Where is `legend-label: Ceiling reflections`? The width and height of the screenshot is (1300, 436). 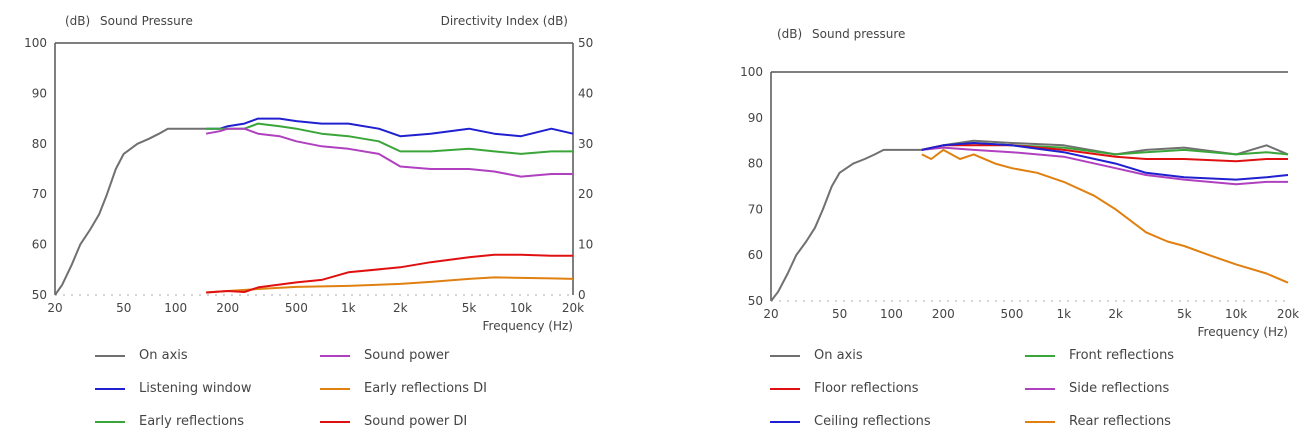
legend-label: Ceiling reflections is located at coordinates (872, 421).